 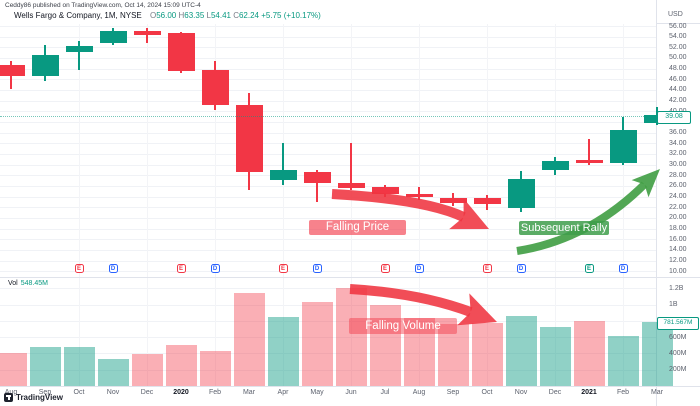 I want to click on volume-legend-label: Vol, so click(x=13, y=283).